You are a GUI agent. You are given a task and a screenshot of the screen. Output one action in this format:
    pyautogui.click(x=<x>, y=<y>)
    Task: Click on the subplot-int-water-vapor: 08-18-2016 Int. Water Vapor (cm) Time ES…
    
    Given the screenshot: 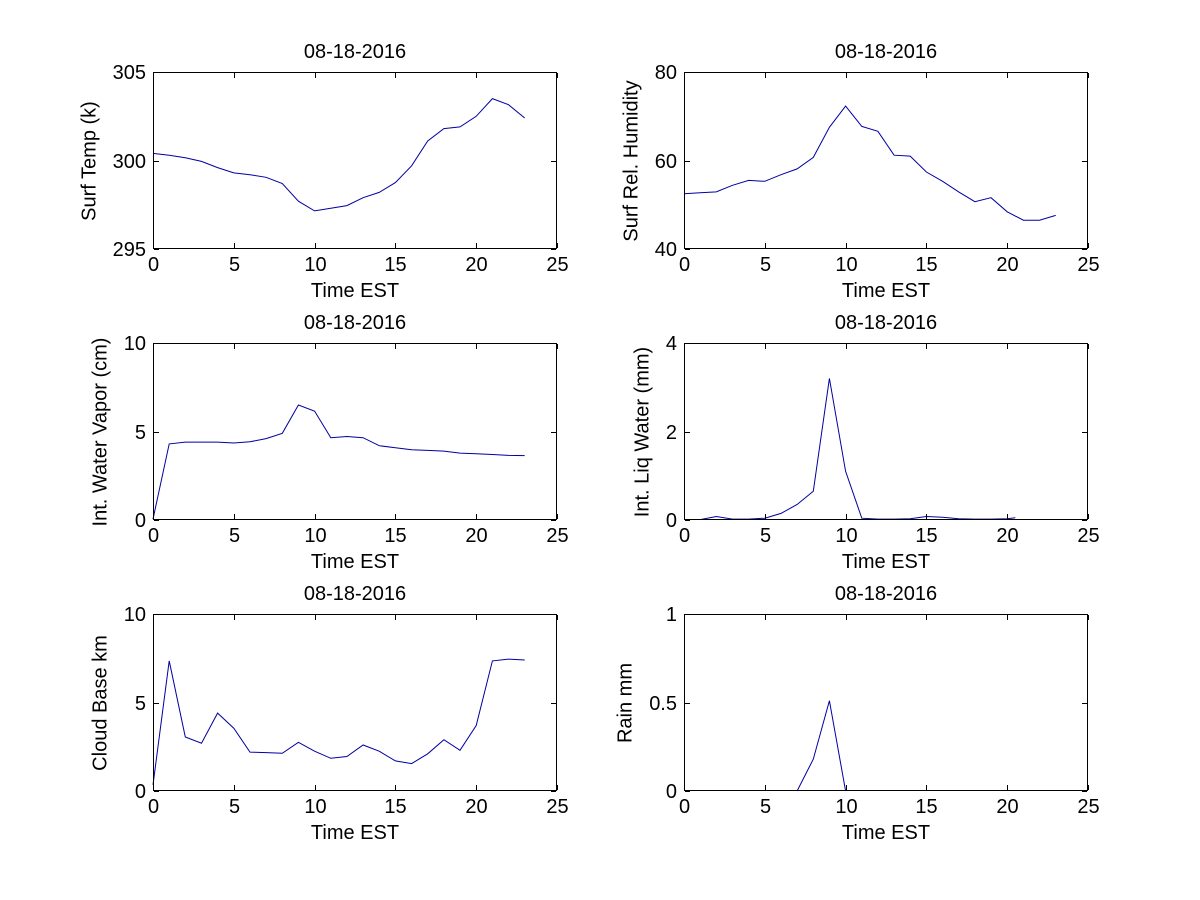 What is the action you would take?
    pyautogui.click(x=329, y=442)
    